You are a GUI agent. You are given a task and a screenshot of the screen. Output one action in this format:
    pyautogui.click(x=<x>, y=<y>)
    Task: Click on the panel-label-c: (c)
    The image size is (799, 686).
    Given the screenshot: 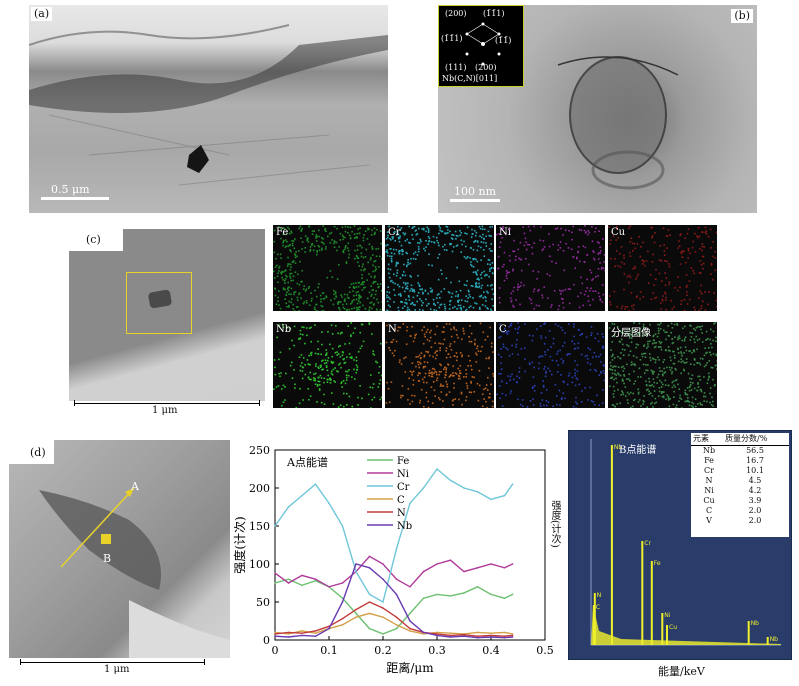 What is the action you would take?
    pyautogui.click(x=93, y=240)
    